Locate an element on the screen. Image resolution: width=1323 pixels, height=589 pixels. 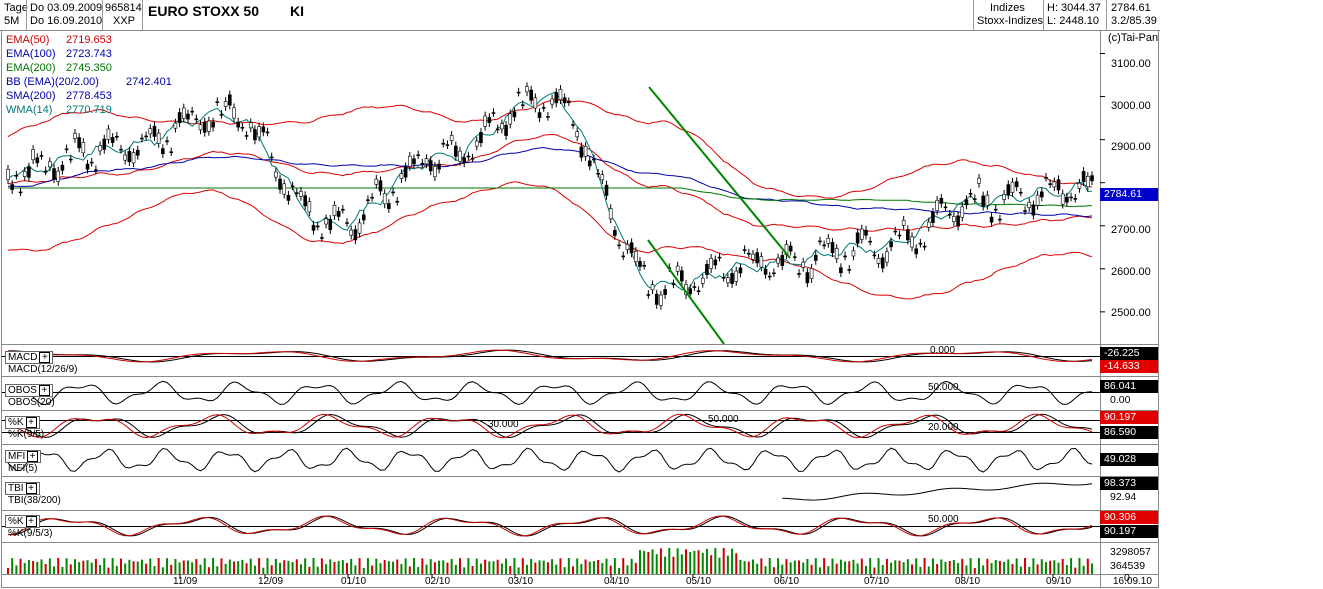
panel-mfi-label: MFI + is located at coordinates (23, 457).